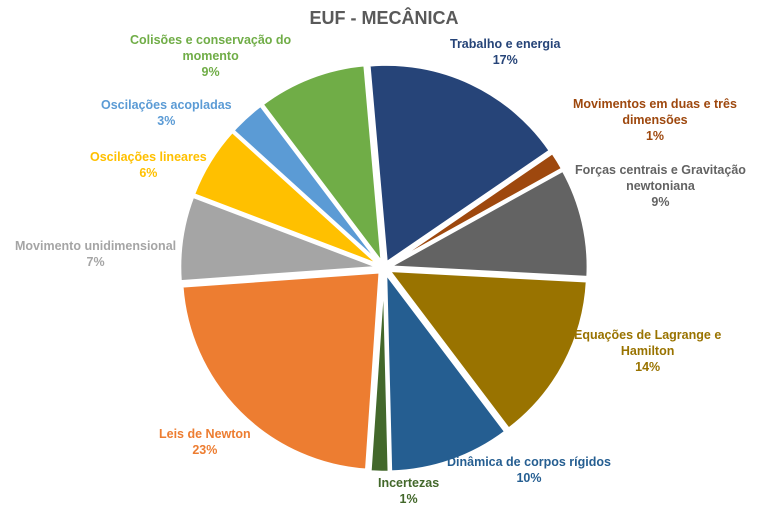 The width and height of the screenshot is (768, 513). What do you see at coordinates (211, 40) in the screenshot?
I see `slice-name-10-line-0: Colisões e conservação do` at bounding box center [211, 40].